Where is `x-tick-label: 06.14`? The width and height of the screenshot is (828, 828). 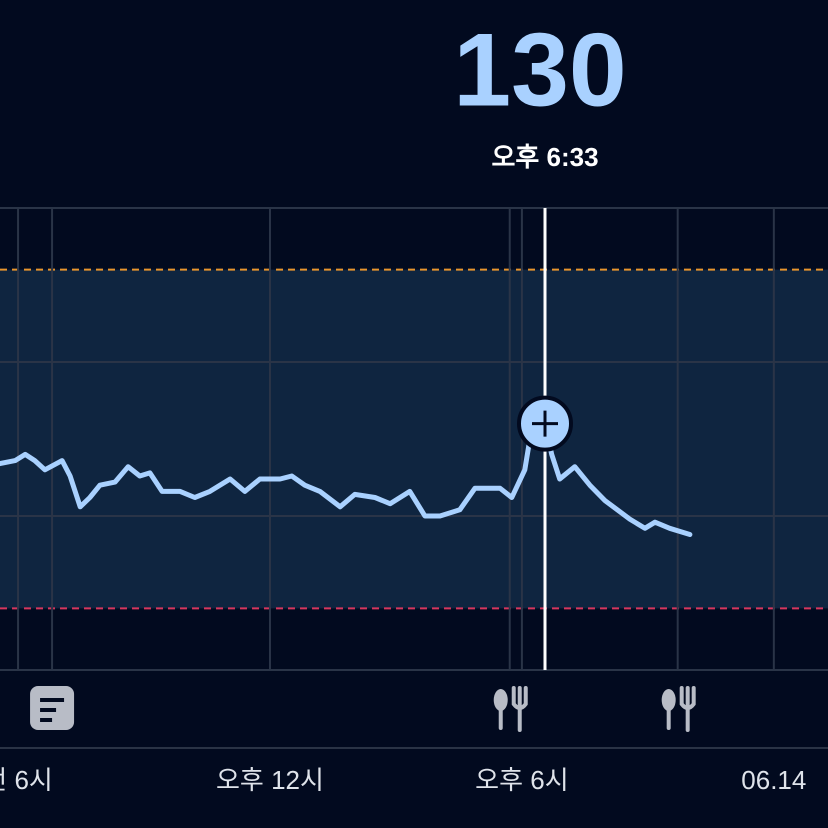
x-tick-label: 06.14 is located at coordinates (773, 780).